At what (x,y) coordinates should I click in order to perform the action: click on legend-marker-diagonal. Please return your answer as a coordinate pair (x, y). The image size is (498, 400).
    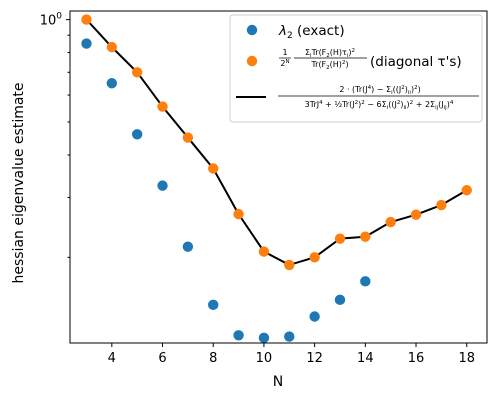
    Looking at the image, I should click on (252, 61).